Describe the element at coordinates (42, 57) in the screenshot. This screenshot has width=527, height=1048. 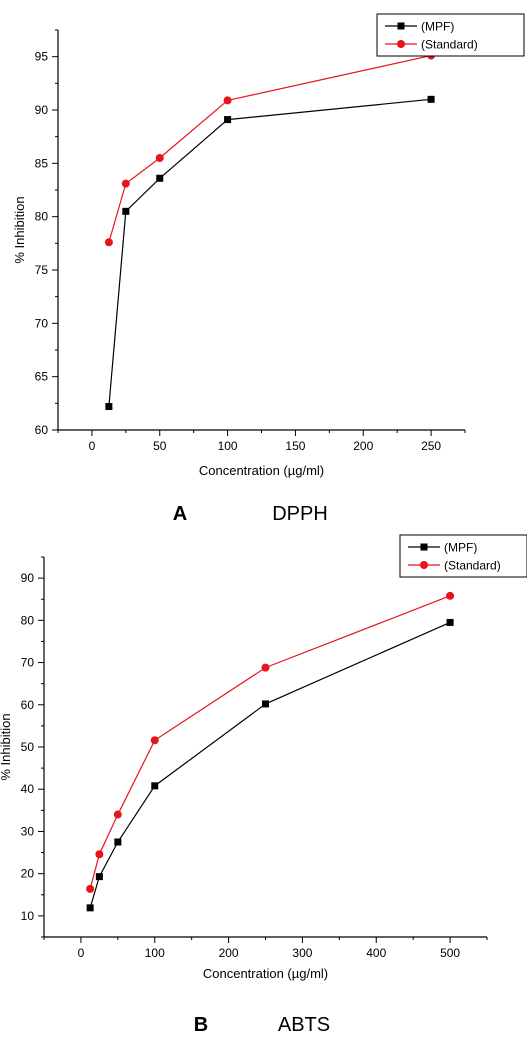
I see `y-tick-label: 95` at that location.